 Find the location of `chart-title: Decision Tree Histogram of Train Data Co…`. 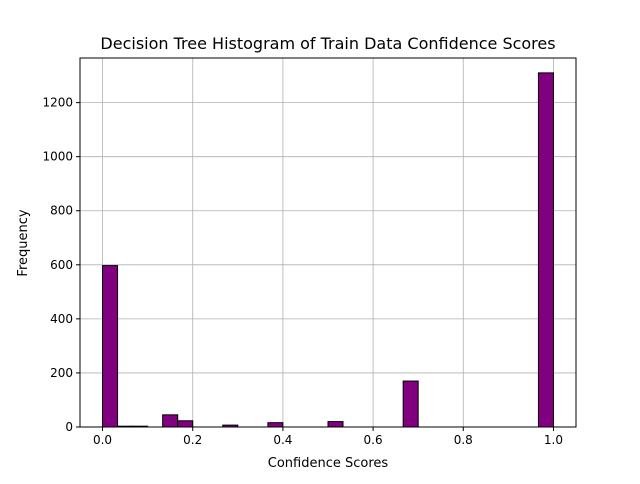

chart-title: Decision Tree Histogram of Train Data Co… is located at coordinates (327, 43).